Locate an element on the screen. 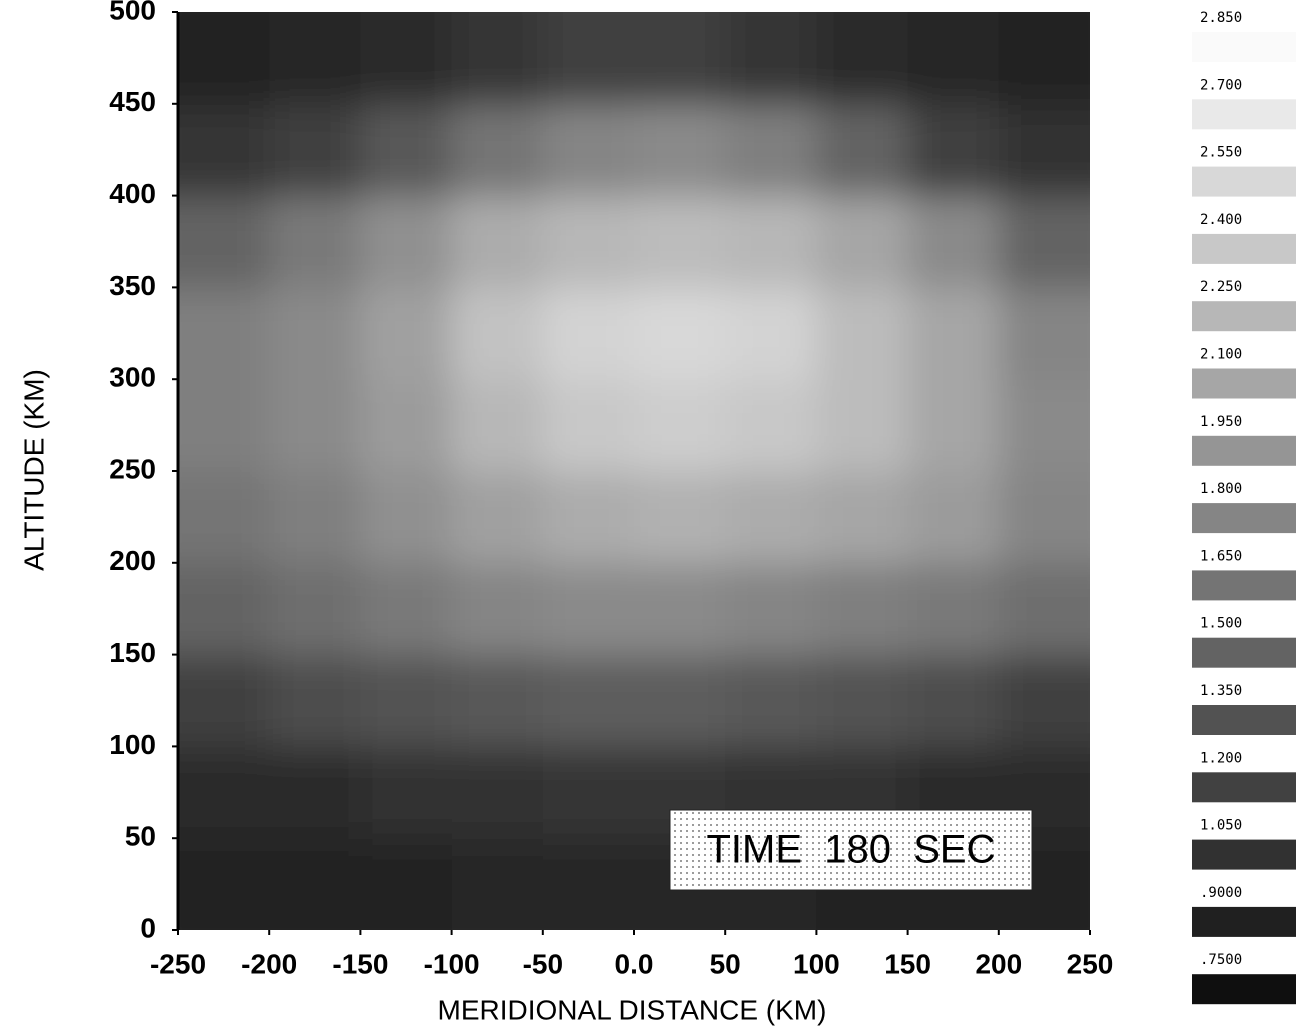  y-axis-label: ALTITUDE (KM) is located at coordinates (33, 470).